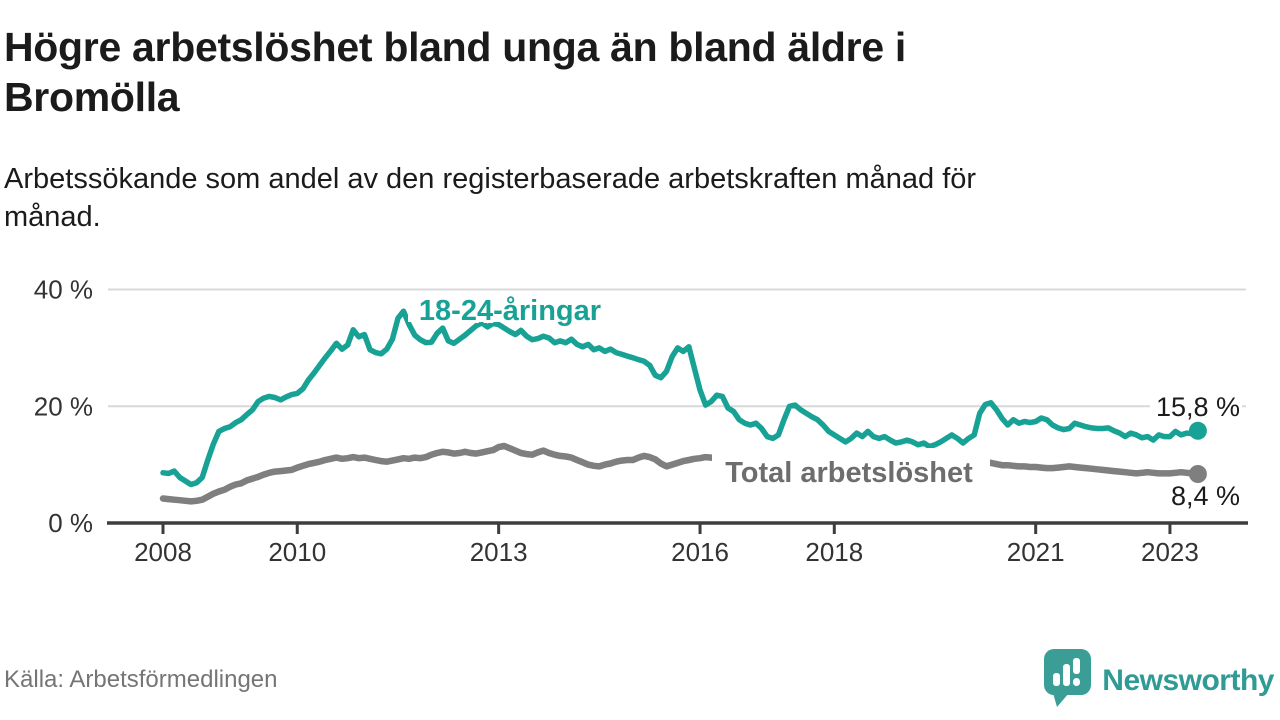 The width and height of the screenshot is (1280, 720). What do you see at coordinates (141, 679) in the screenshot?
I see `source-note: Källa: Arbetsförmedlingen` at bounding box center [141, 679].